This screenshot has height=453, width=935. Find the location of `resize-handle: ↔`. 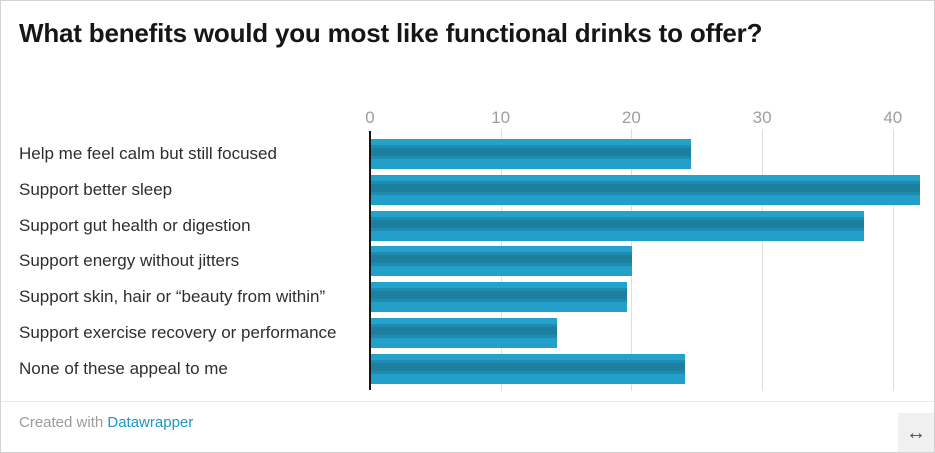

resize-handle: ↔ is located at coordinates (916, 432).